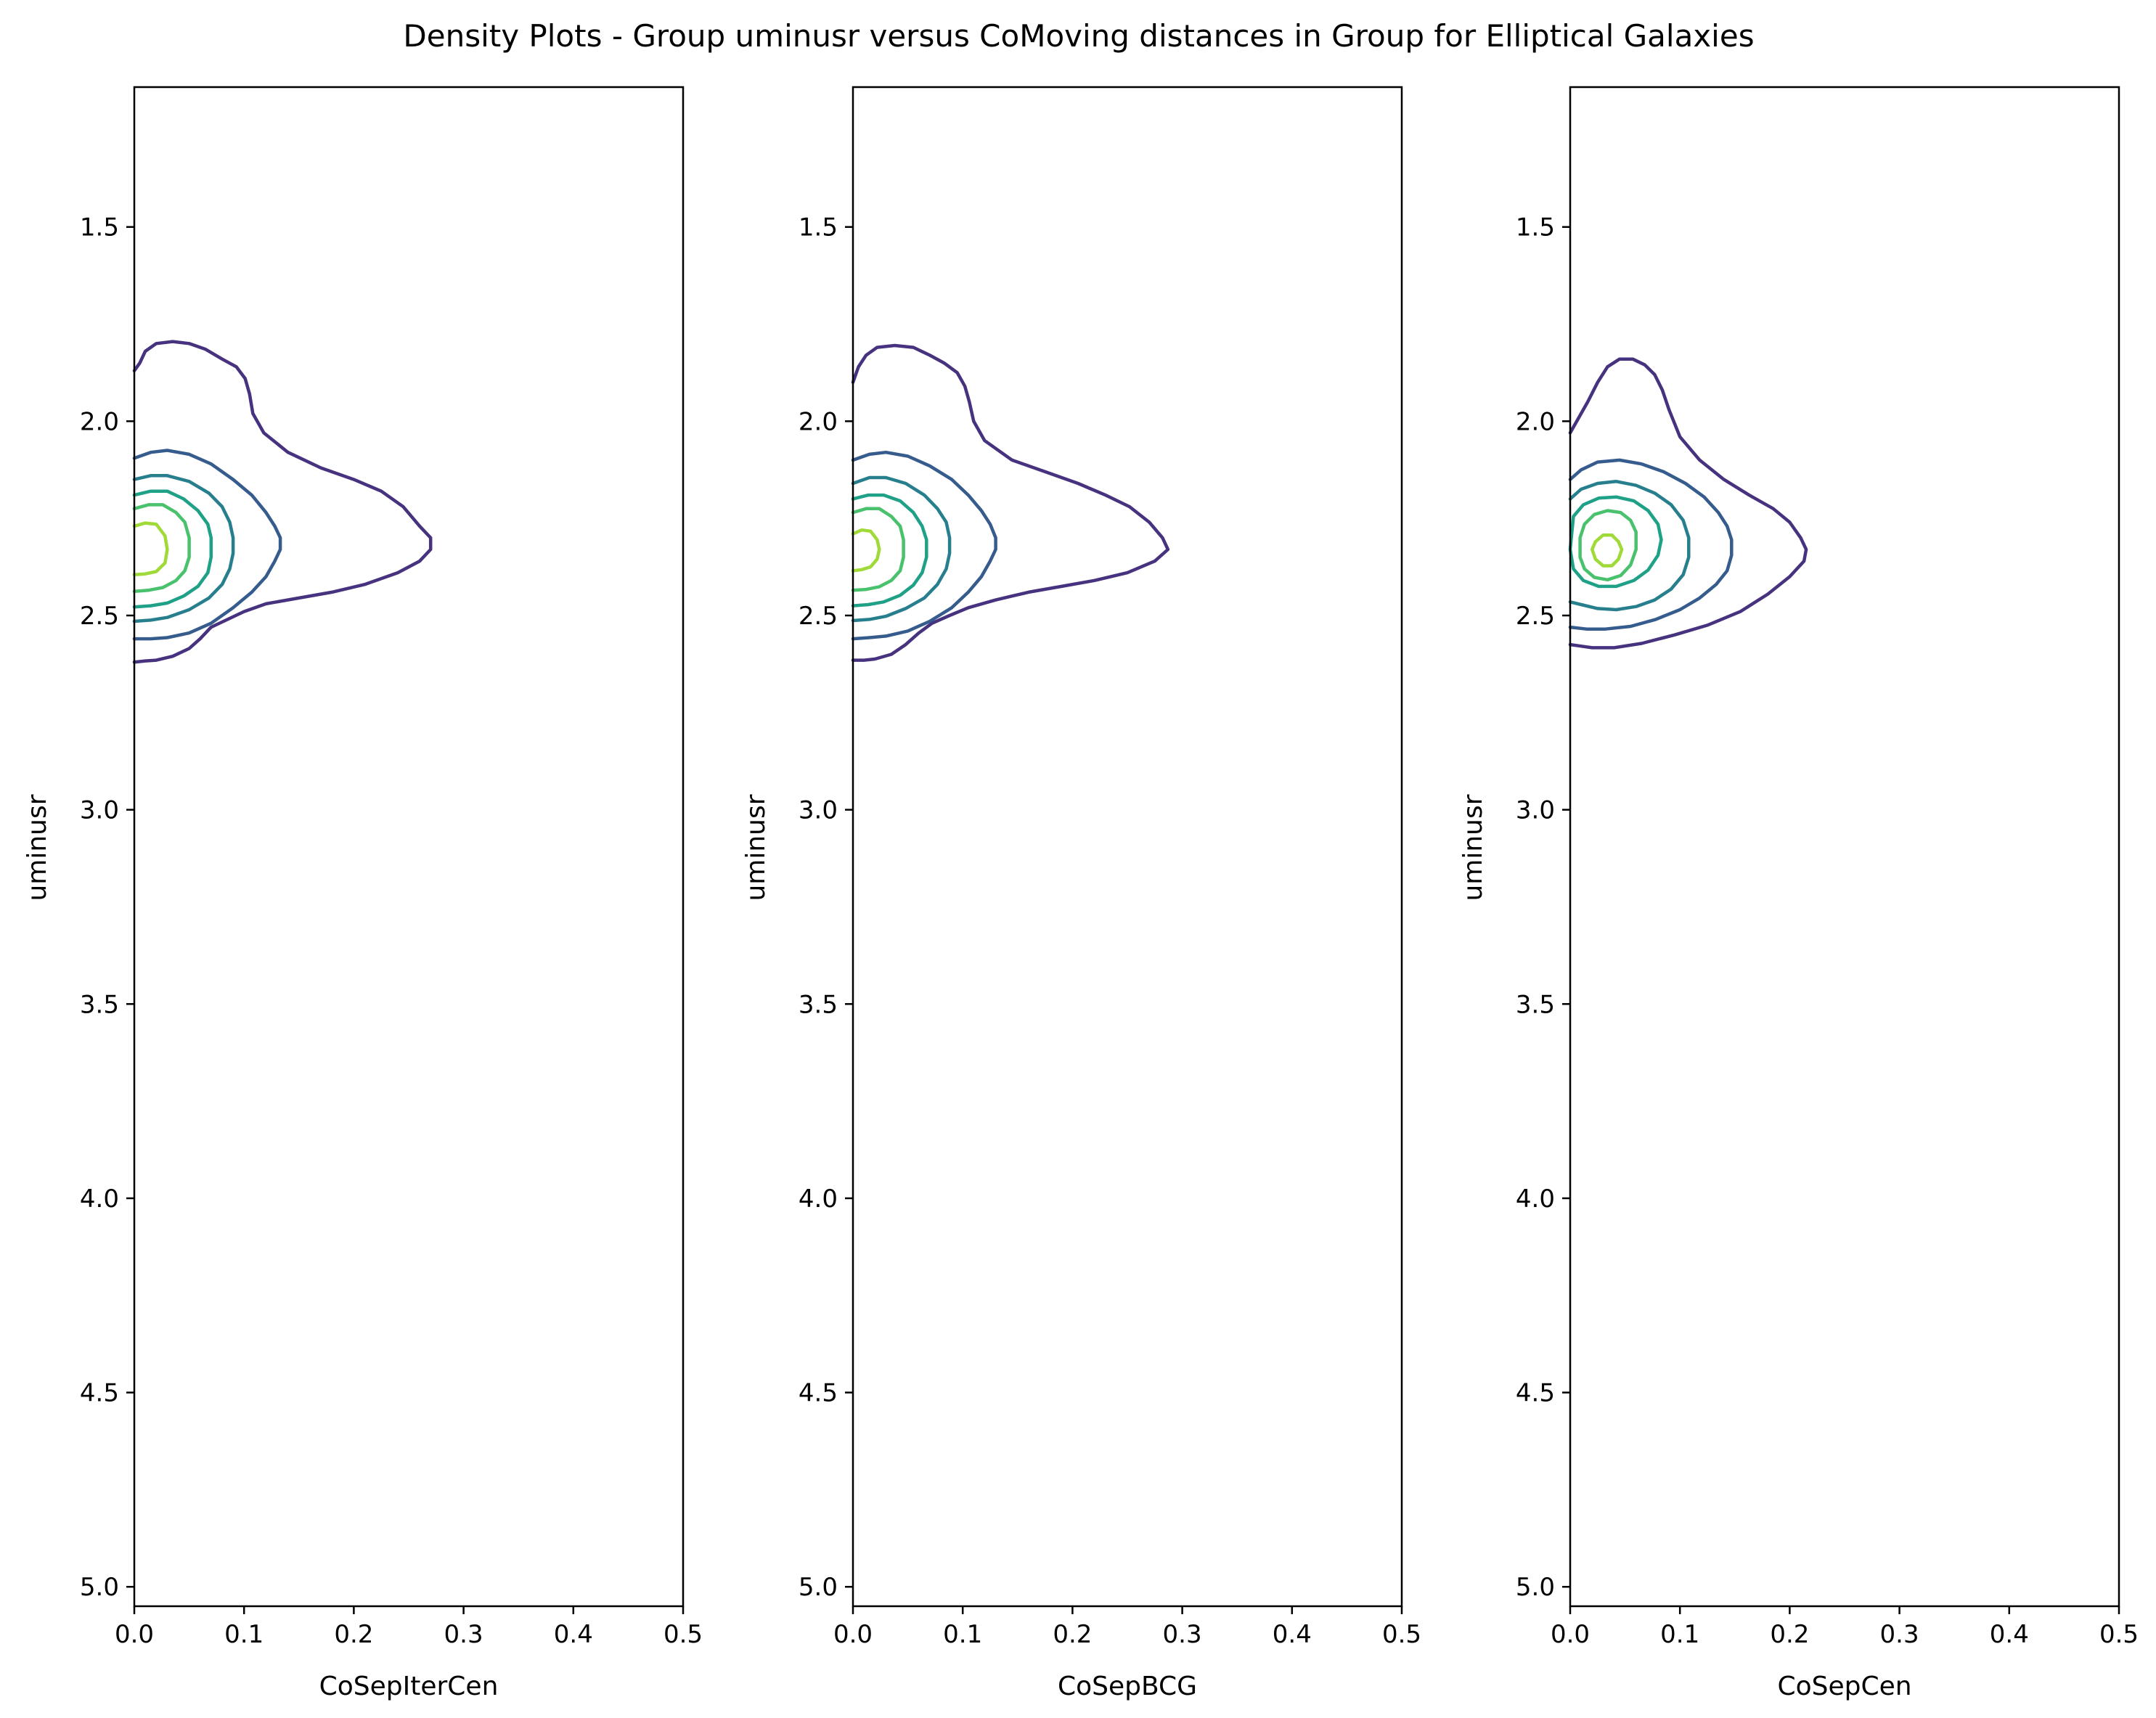  Describe the element at coordinates (1127, 1687) in the screenshot. I see `x-axis-label: CoSepBCG` at that location.